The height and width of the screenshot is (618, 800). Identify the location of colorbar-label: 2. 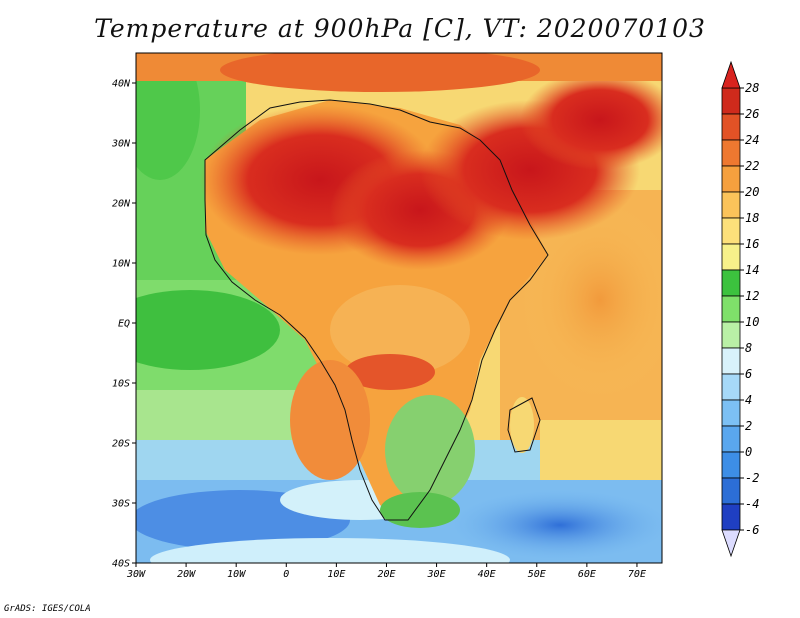
(748, 426).